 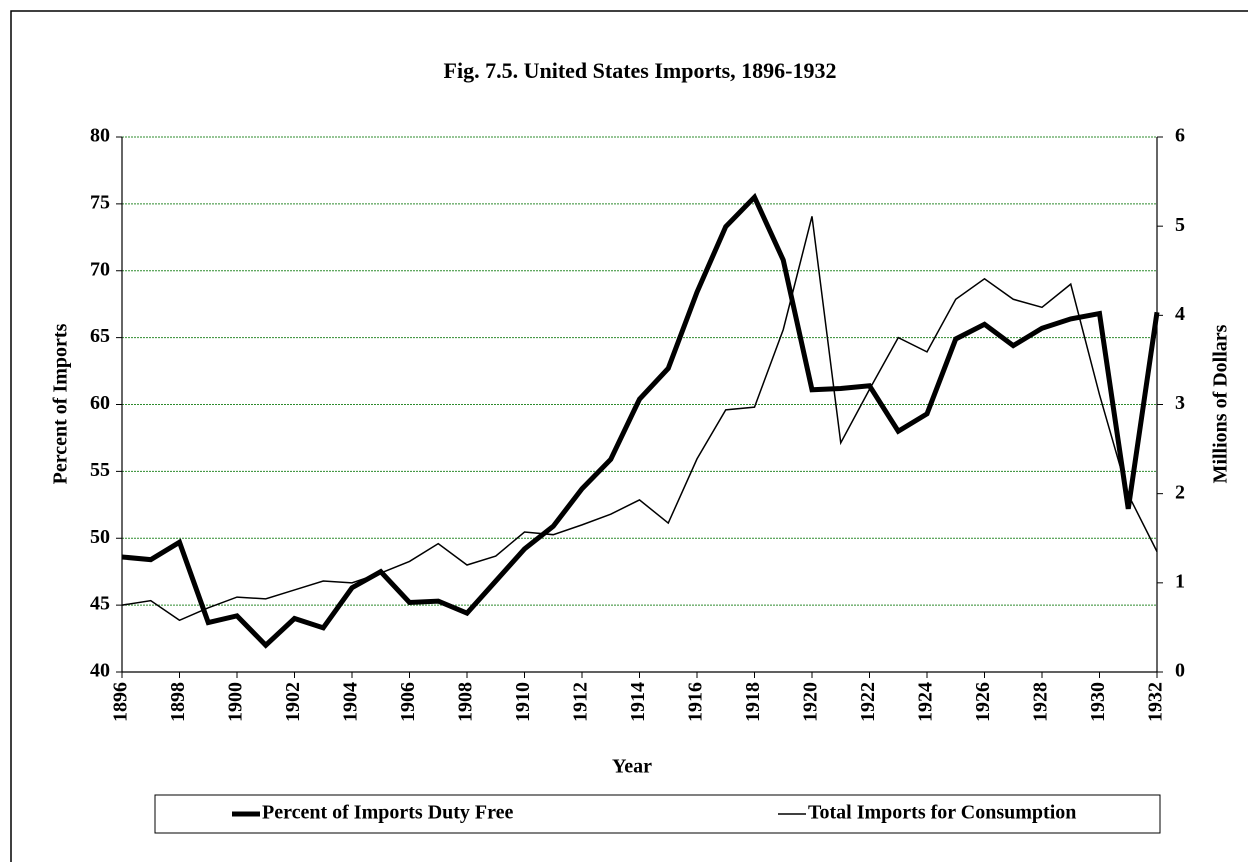 What do you see at coordinates (1180, 403) in the screenshot?
I see `y2-tick-label: 3` at bounding box center [1180, 403].